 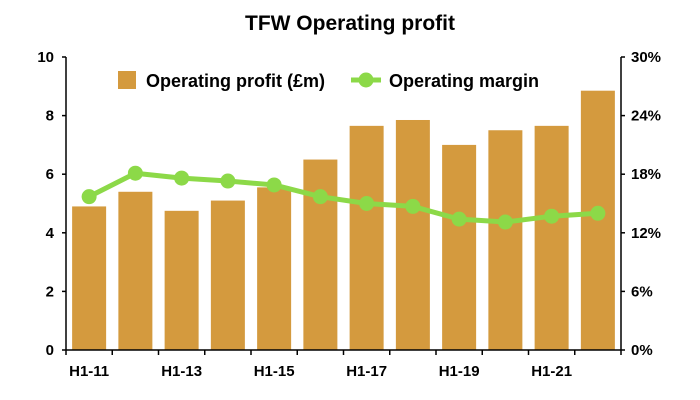 I want to click on legend-swatch-operating-profit, so click(x=127, y=80).